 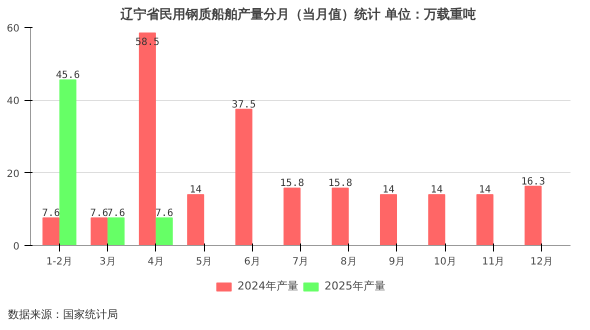 What do you see at coordinates (397, 262) in the screenshot?
I see `x-tick-label: 9月` at bounding box center [397, 262].